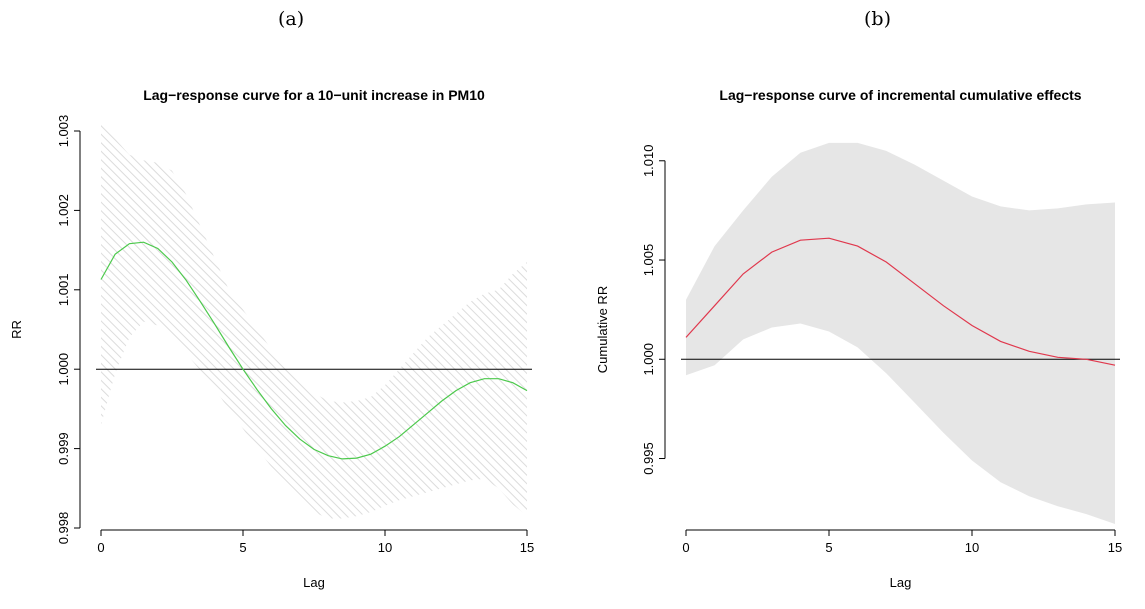  Describe the element at coordinates (648, 161) in the screenshot. I see `y-tick-label: 1.010` at that location.